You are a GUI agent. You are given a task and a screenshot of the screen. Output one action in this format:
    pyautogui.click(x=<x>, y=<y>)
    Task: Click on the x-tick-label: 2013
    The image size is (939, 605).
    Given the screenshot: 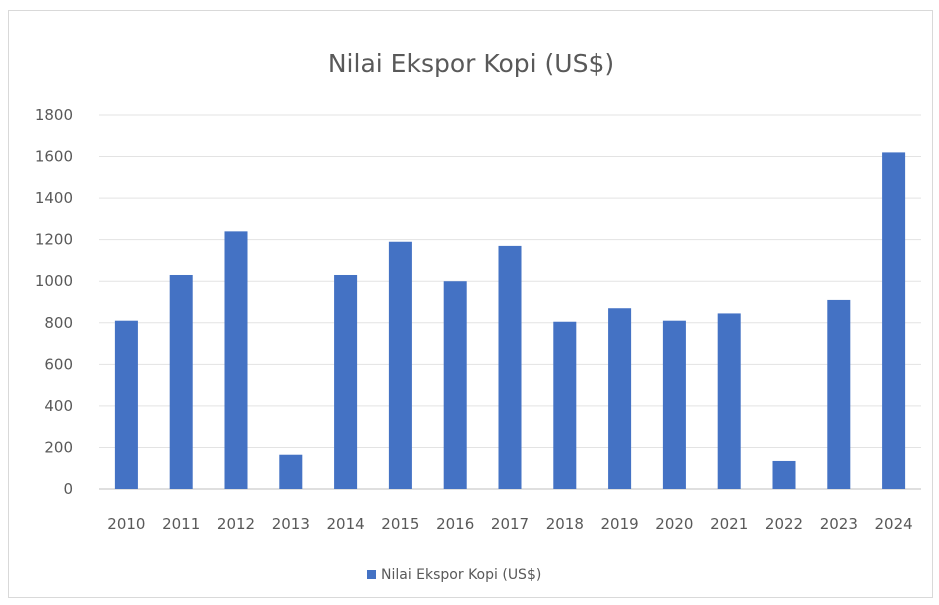 What is the action you would take?
    pyautogui.click(x=291, y=524)
    